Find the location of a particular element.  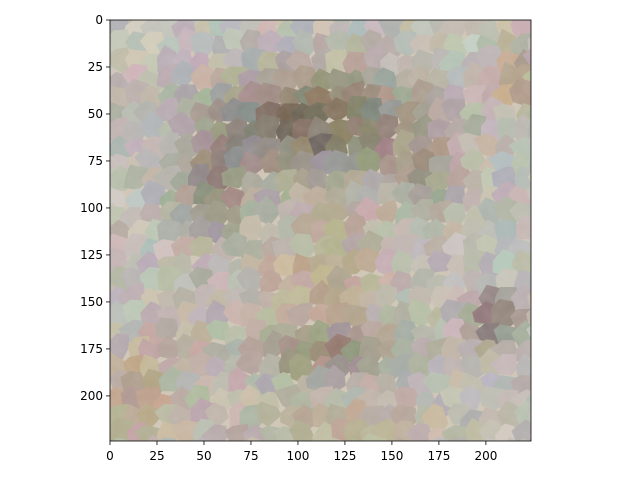

x-tick-label: 25 is located at coordinates (156, 456).